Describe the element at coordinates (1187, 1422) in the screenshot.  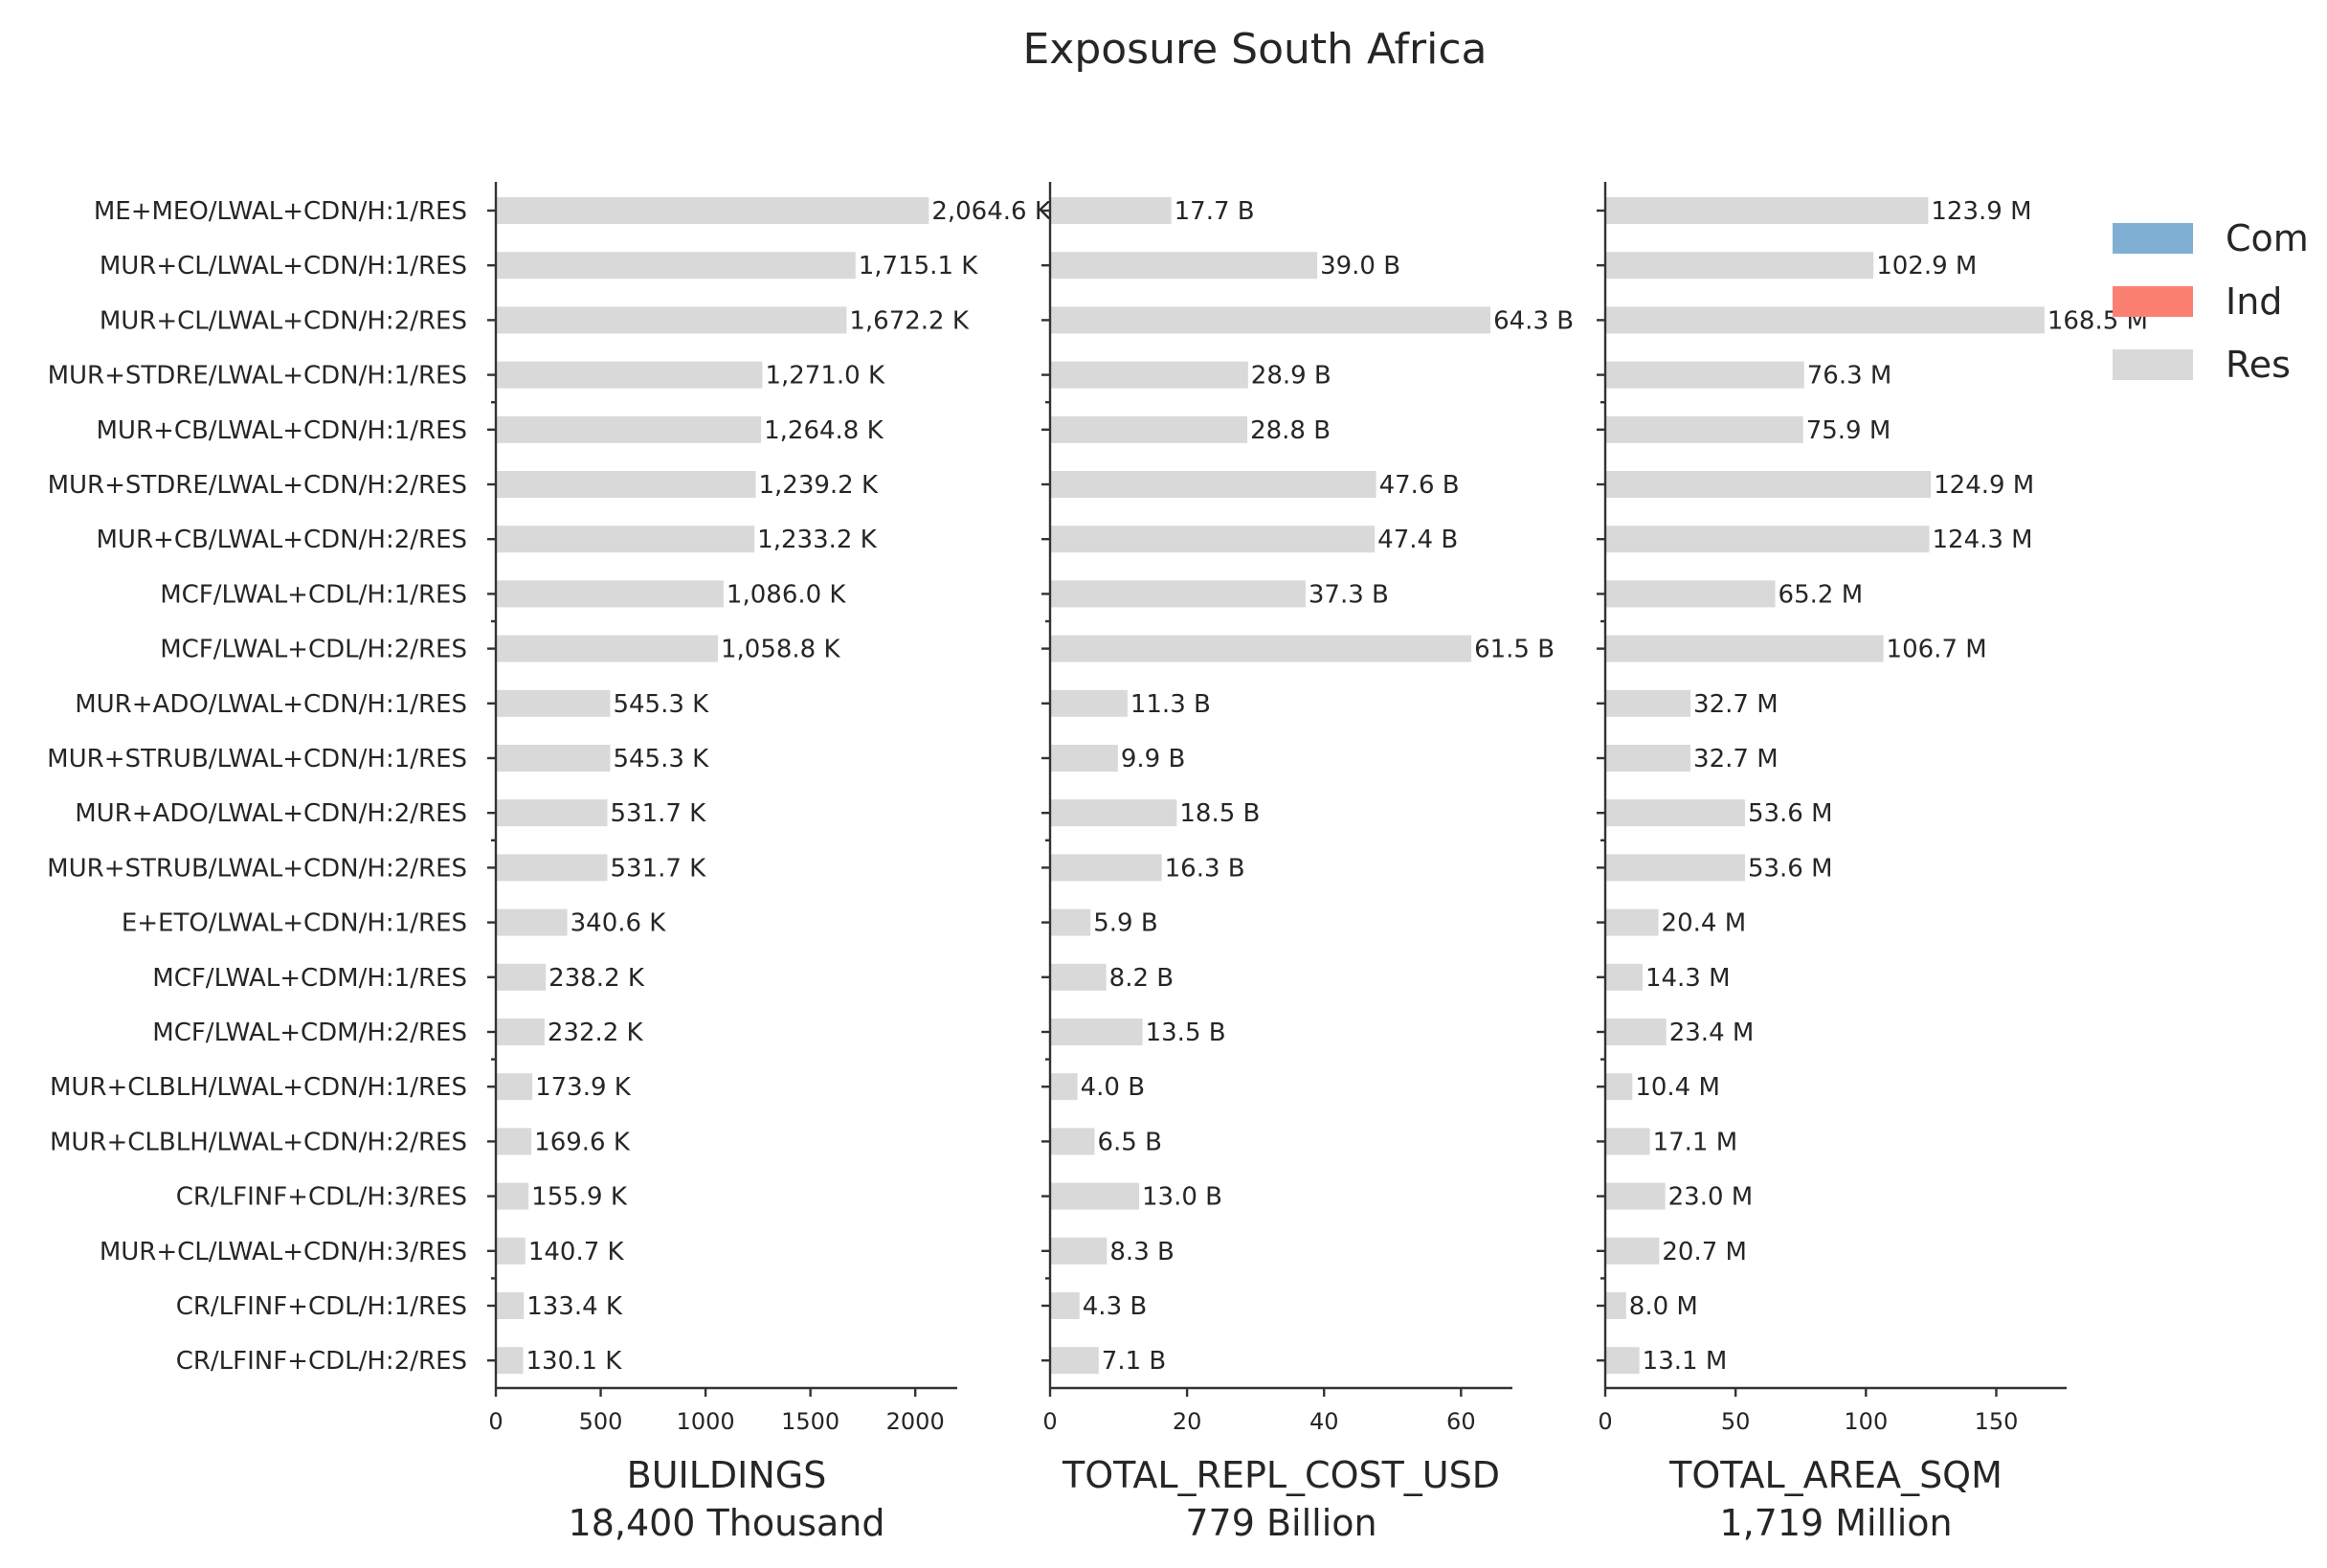
I see `x-tick-label: 20` at that location.